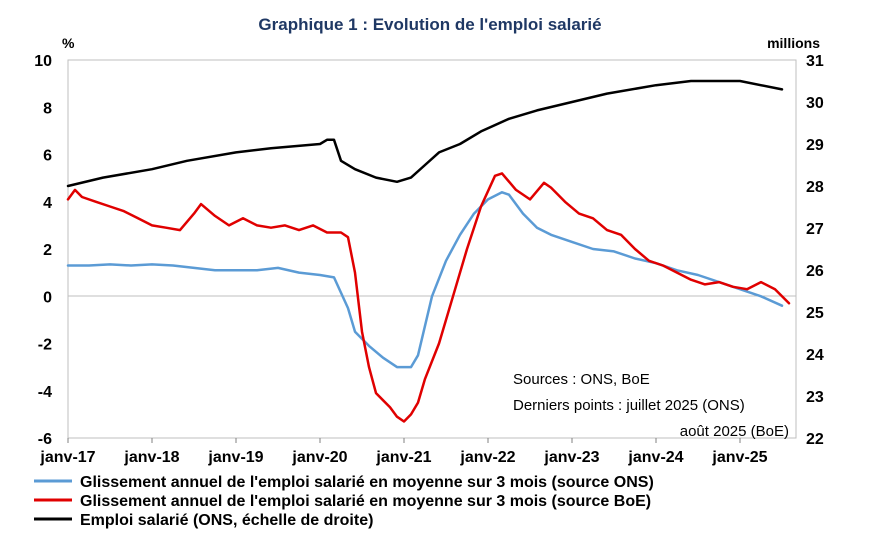 The width and height of the screenshot is (871, 544). I want to click on x-tick-label: janv-18, so click(151, 457).